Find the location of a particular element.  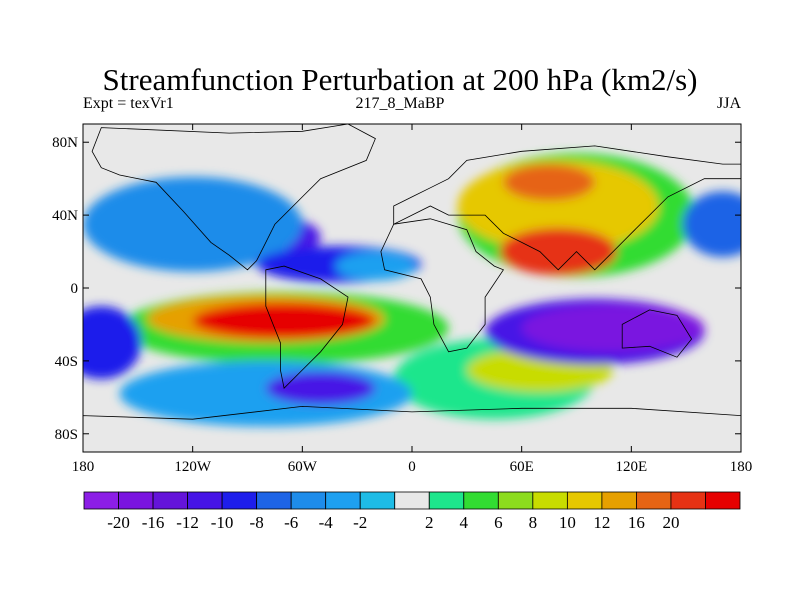

x-tick-label: 0 is located at coordinates (412, 467).